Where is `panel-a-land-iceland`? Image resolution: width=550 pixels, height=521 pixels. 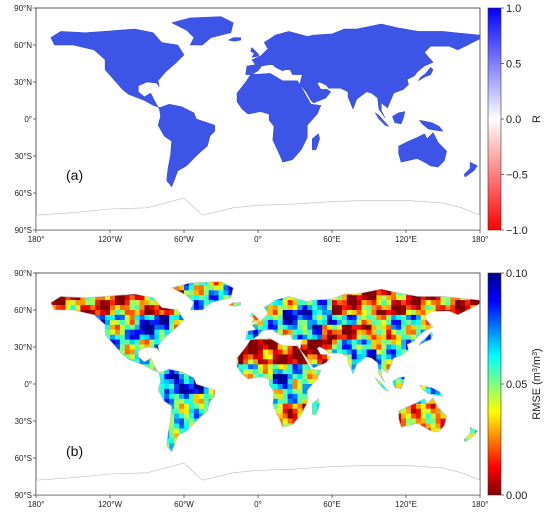 panel-a-land-iceland is located at coordinates (234, 39).